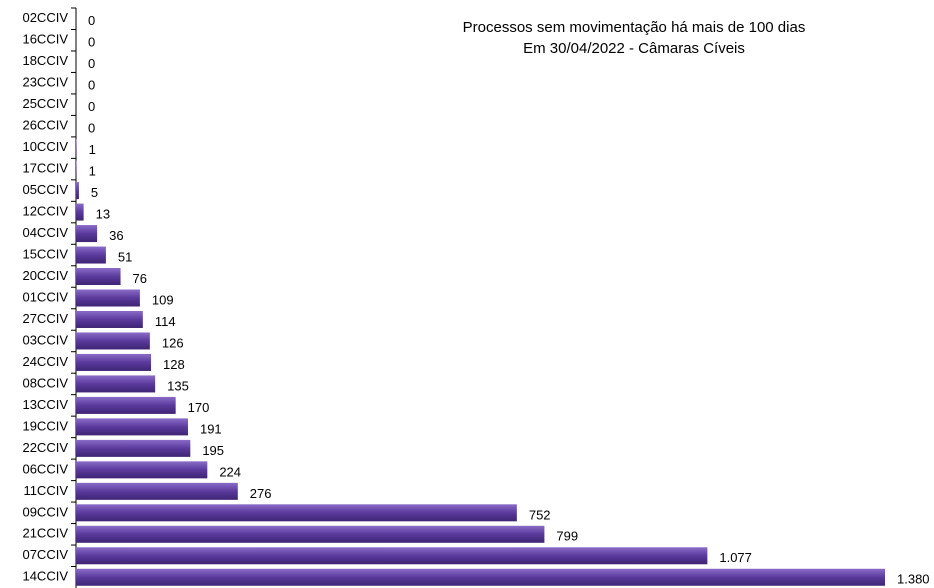 This screenshot has height=588, width=934. Describe the element at coordinates (45, 468) in the screenshot. I see `category-label: 06CCIV` at that location.